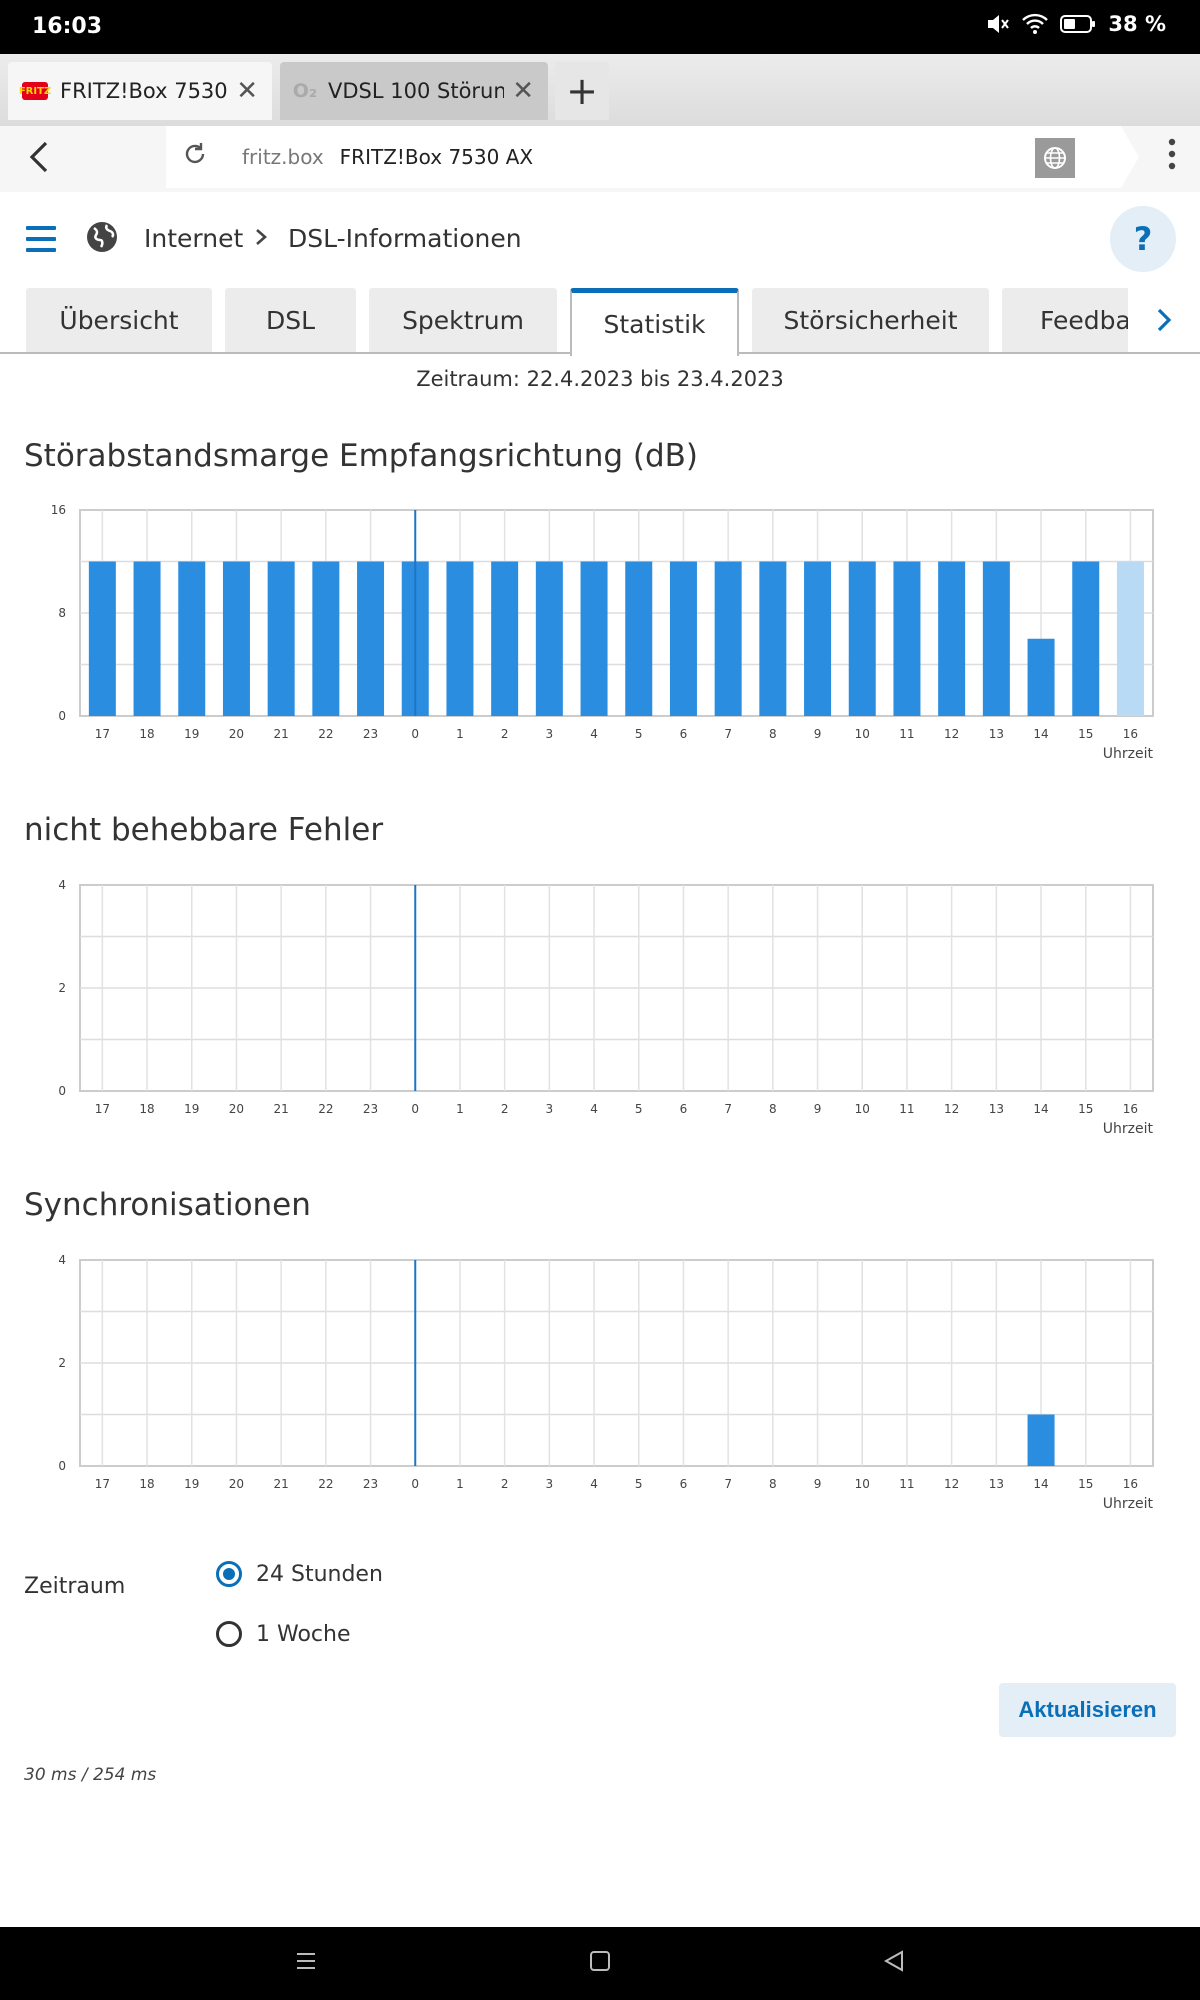 The width and height of the screenshot is (1200, 2000). I want to click on chevron-right-icon, so click(261, 240).